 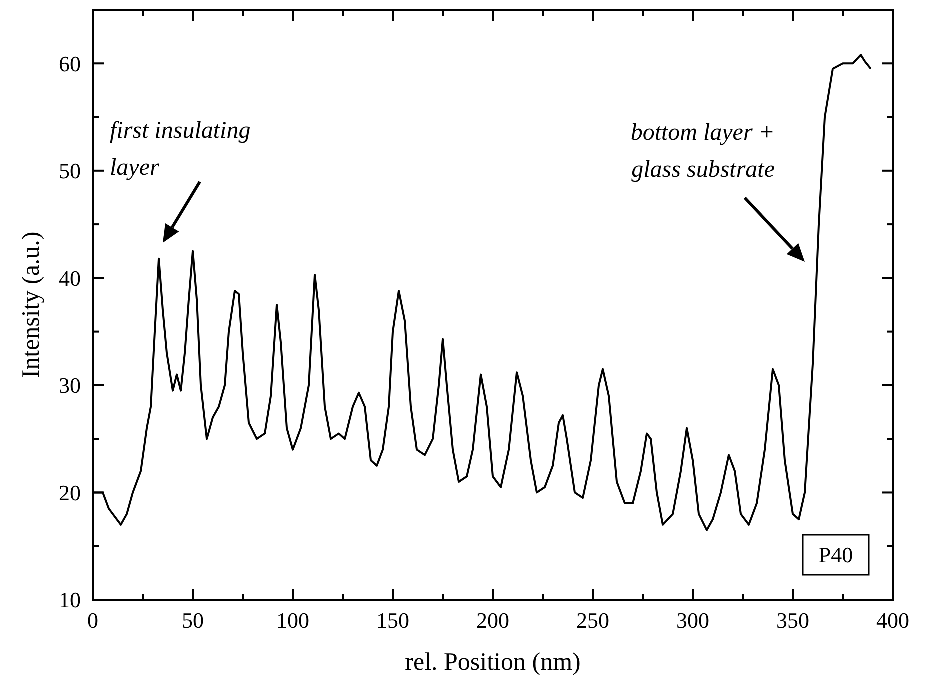 I want to click on y-tick-label: 20, so click(x=70, y=493).